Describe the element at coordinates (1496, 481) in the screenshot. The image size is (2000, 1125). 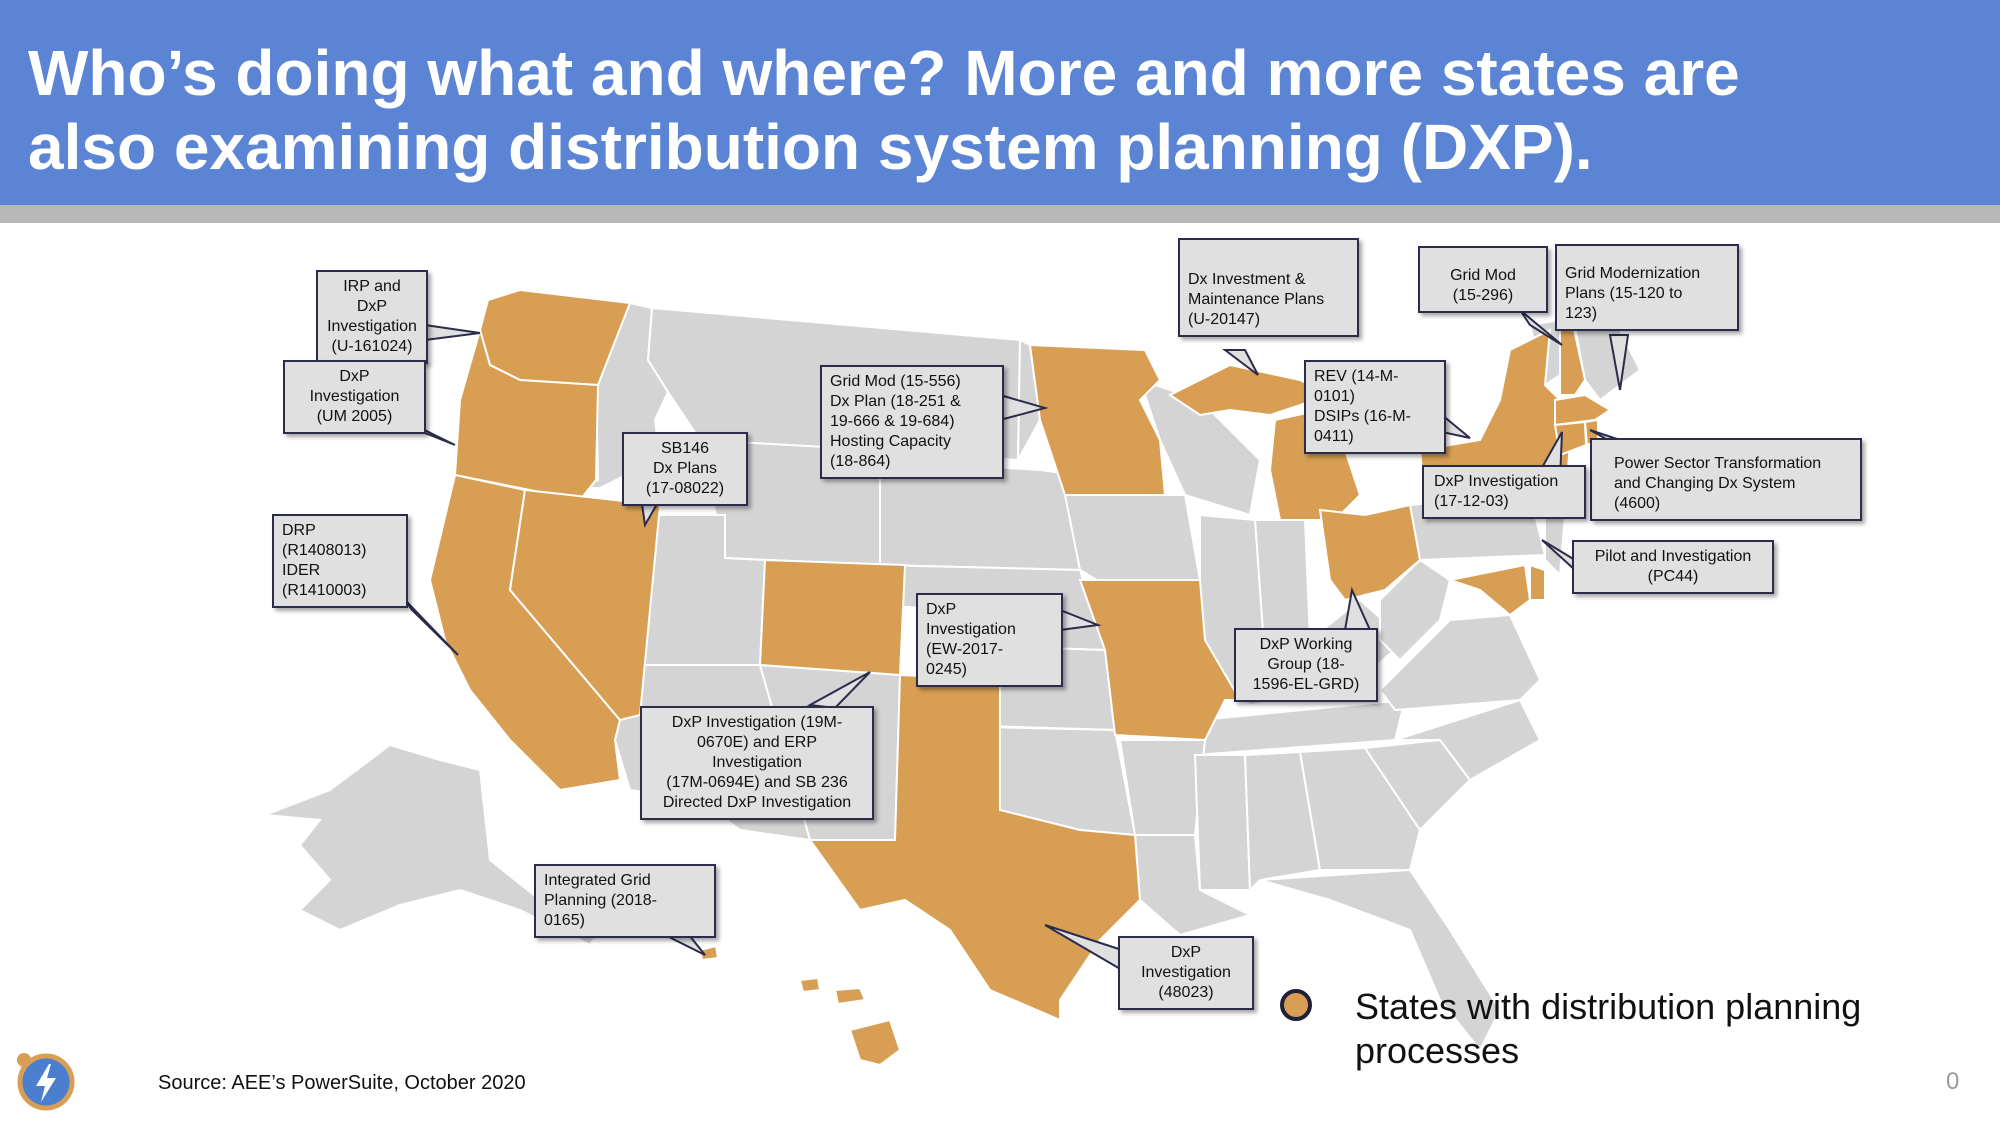
I see `callout-dc-line: DxP Investigation` at that location.